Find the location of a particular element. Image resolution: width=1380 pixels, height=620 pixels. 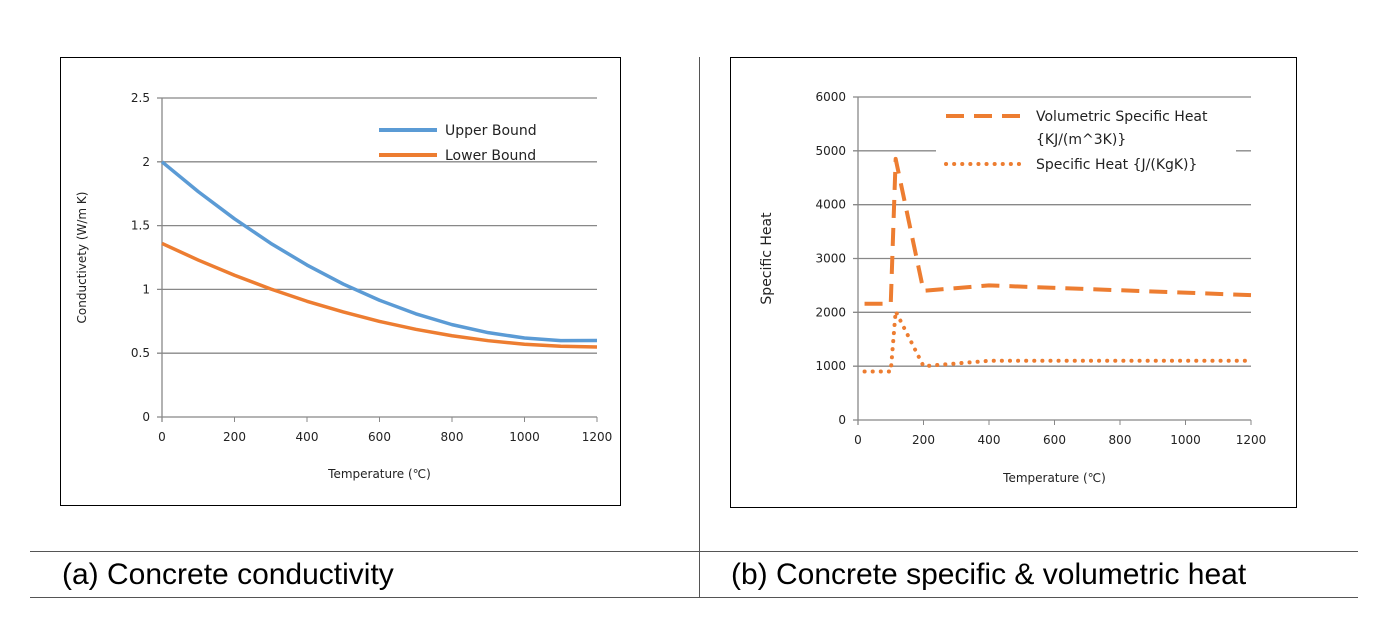

caption-a: (a) Concrete conductivity is located at coordinates (228, 574).